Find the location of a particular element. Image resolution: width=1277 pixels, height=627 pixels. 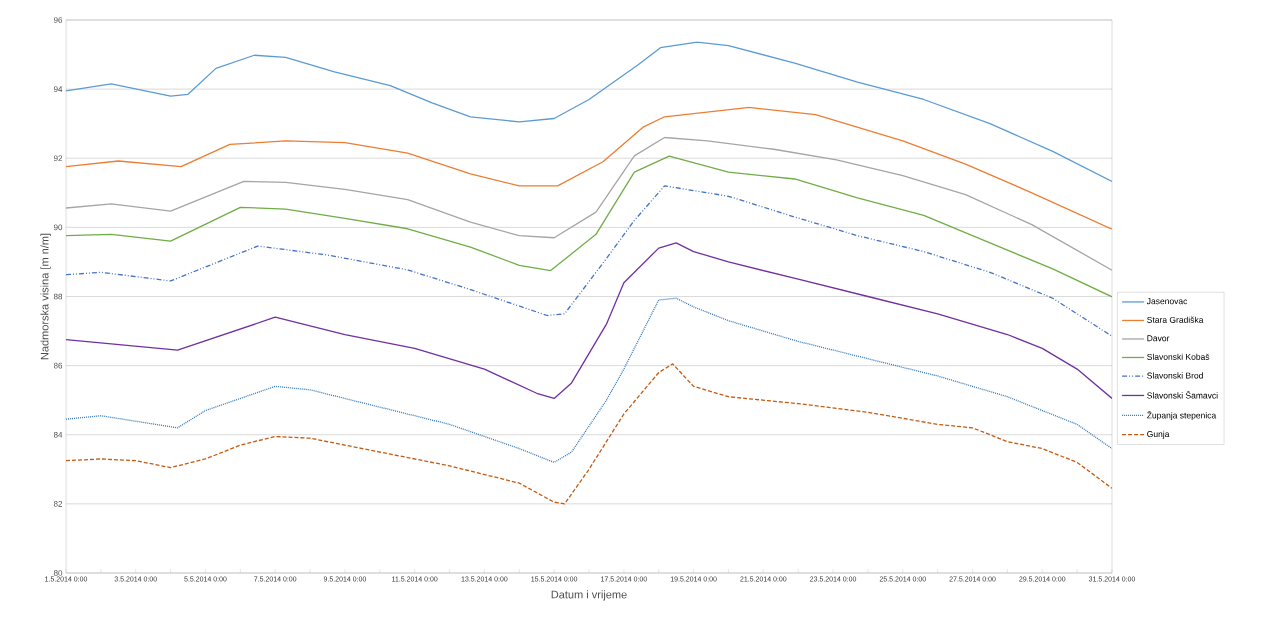

legend-label: Slavonski Kobaš is located at coordinates (1178, 356).